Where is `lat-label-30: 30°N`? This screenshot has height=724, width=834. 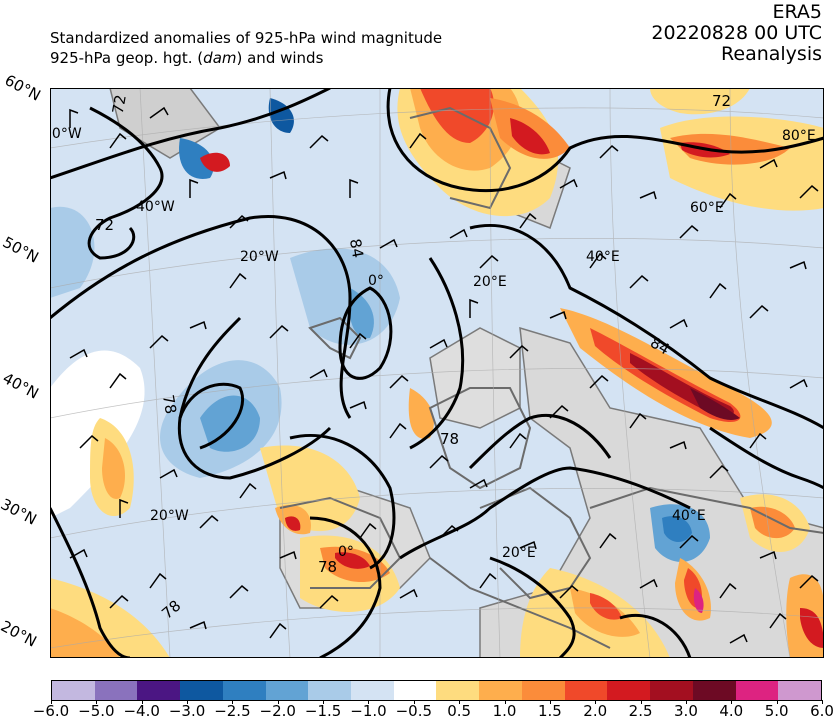 lat-label-30: 30°N is located at coordinates (20, 512).